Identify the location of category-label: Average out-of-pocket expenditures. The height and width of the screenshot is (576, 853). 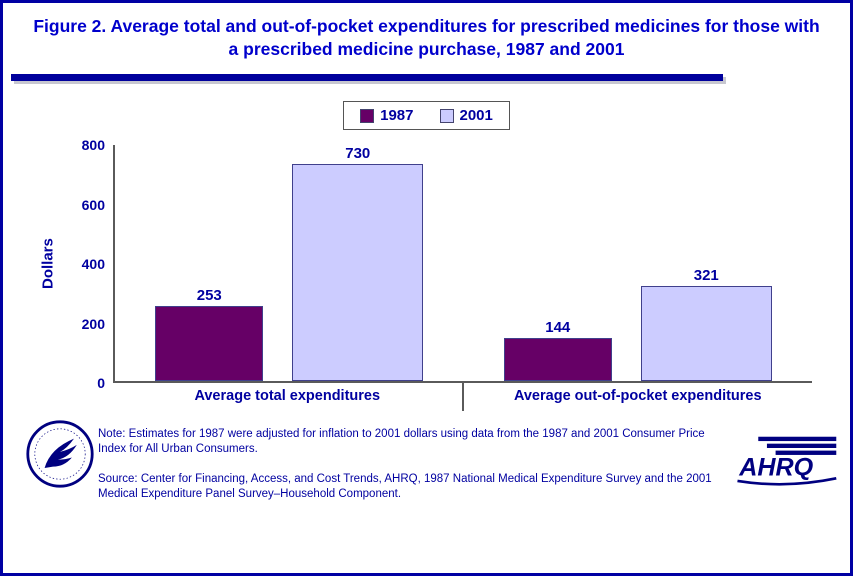
(637, 396).